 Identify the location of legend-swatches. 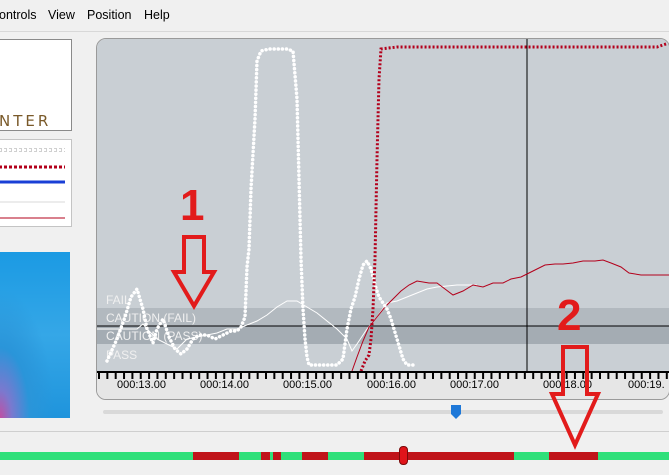
(32, 183).